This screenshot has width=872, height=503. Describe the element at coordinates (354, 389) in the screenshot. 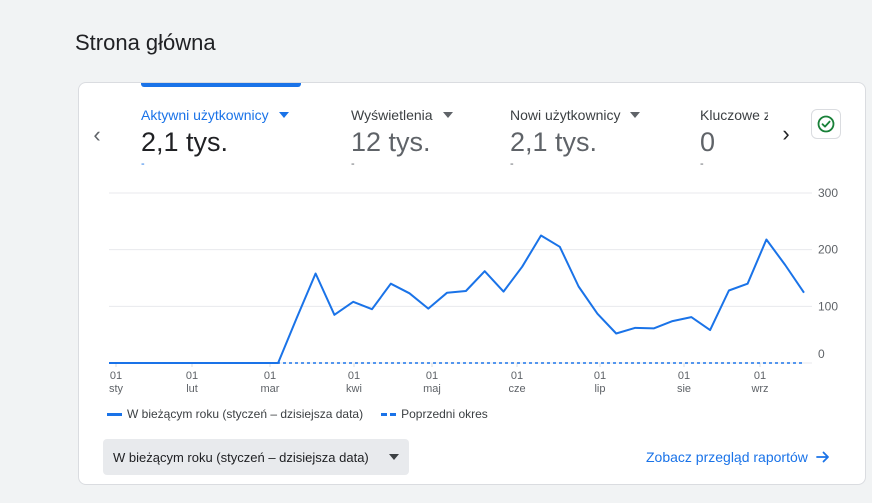

I see `x-tick-month: kwi` at that location.